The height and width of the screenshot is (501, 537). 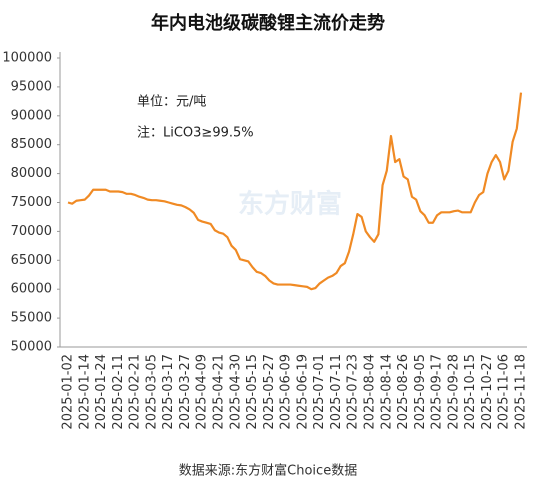 What do you see at coordinates (487, 392) in the screenshot?
I see `x-tick-label: 2025-10-27` at bounding box center [487, 392].